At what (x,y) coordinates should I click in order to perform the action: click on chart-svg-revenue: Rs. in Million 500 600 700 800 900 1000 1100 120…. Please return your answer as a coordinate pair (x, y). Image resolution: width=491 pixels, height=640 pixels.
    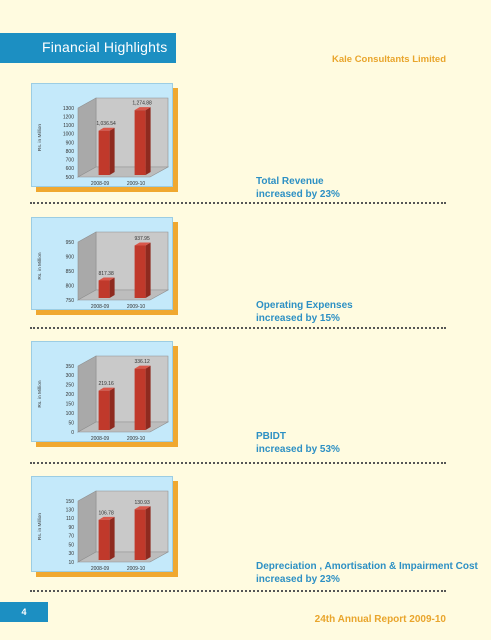
    Looking at the image, I should click on (103, 142).